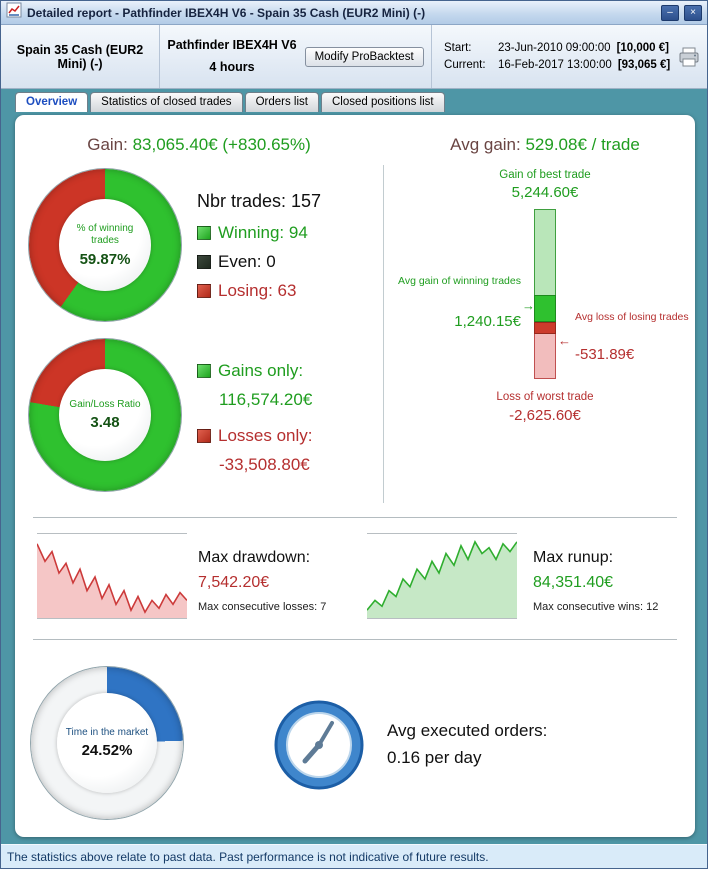  Describe the element at coordinates (319, 745) in the screenshot. I see `clock-icon` at that location.